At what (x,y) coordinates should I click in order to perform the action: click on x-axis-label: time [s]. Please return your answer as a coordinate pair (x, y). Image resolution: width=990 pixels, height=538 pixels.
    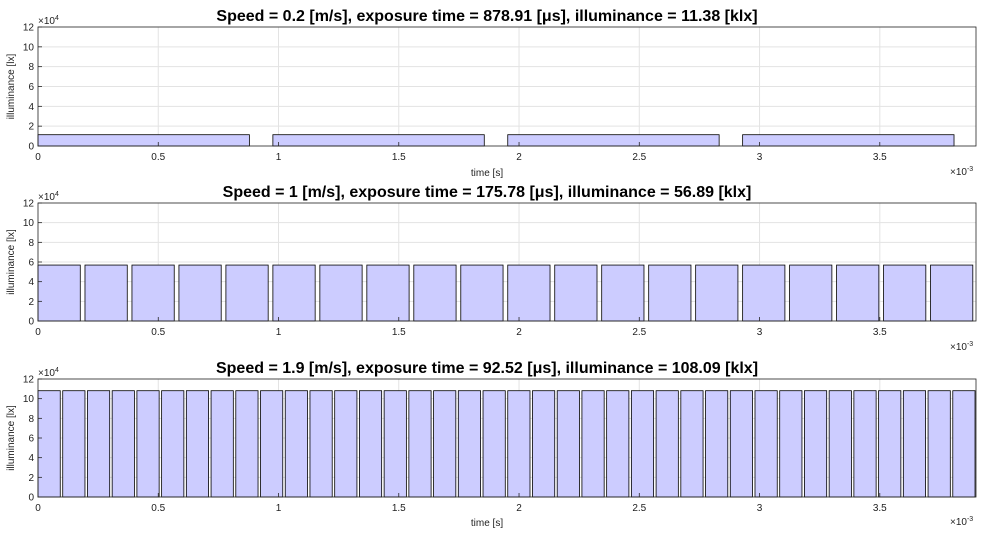
    Looking at the image, I should click on (487, 523).